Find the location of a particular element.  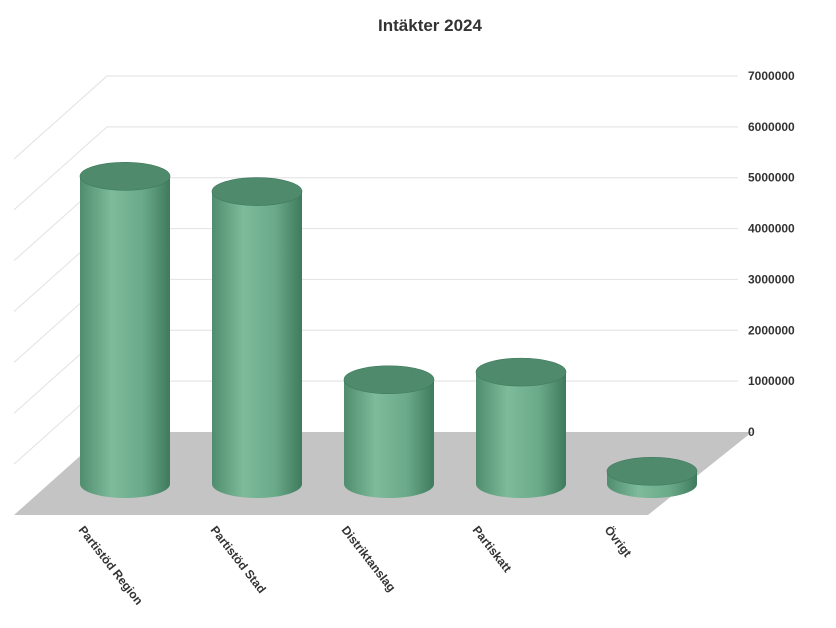

y-tick-label: 4000000 is located at coordinates (771, 229).